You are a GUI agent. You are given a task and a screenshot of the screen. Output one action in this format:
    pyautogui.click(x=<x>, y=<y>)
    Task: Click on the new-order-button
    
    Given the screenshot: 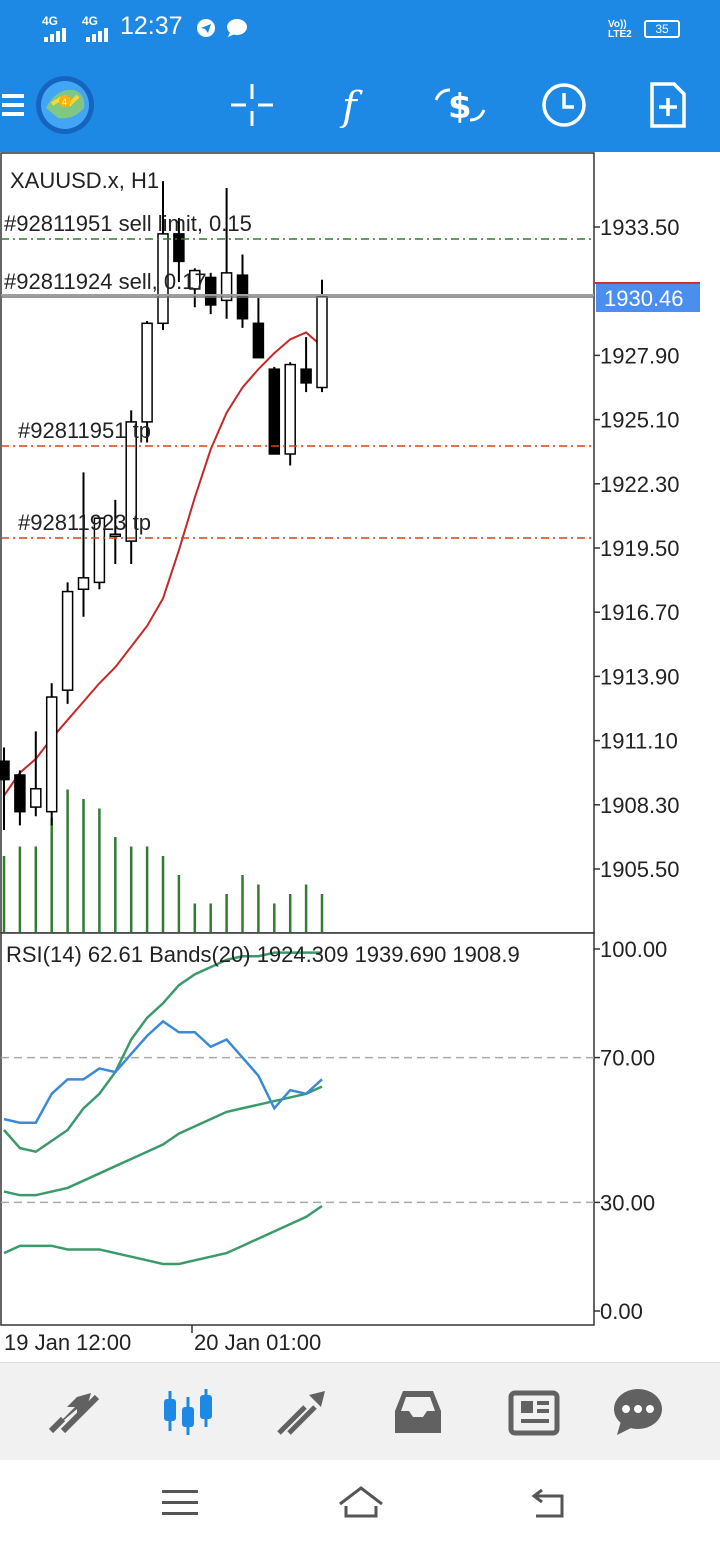 What is the action you would take?
    pyautogui.click(x=668, y=105)
    